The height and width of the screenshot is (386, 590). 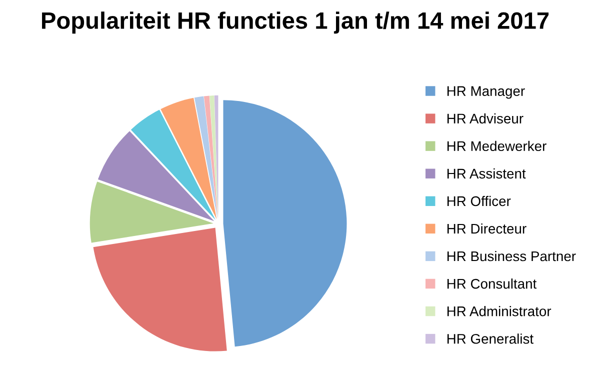 What do you see at coordinates (511, 256) in the screenshot?
I see `legend-label: HR Business Partner` at bounding box center [511, 256].